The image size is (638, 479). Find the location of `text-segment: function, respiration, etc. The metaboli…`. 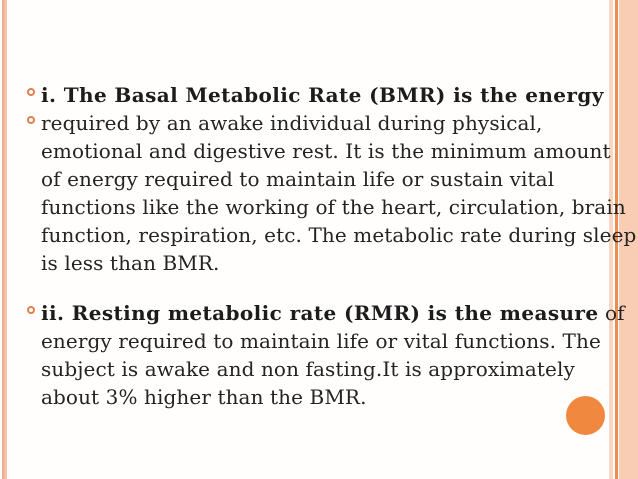

text-segment: function, respiration, etc. The metaboli… is located at coordinates (339, 235).